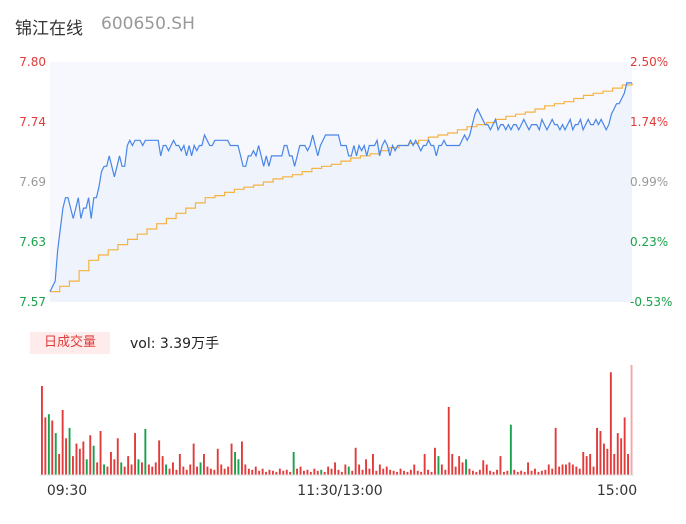 This screenshot has height=524, width=686. What do you see at coordinates (70, 343) in the screenshot?
I see `volume-tab: 日成交量` at bounding box center [70, 343].